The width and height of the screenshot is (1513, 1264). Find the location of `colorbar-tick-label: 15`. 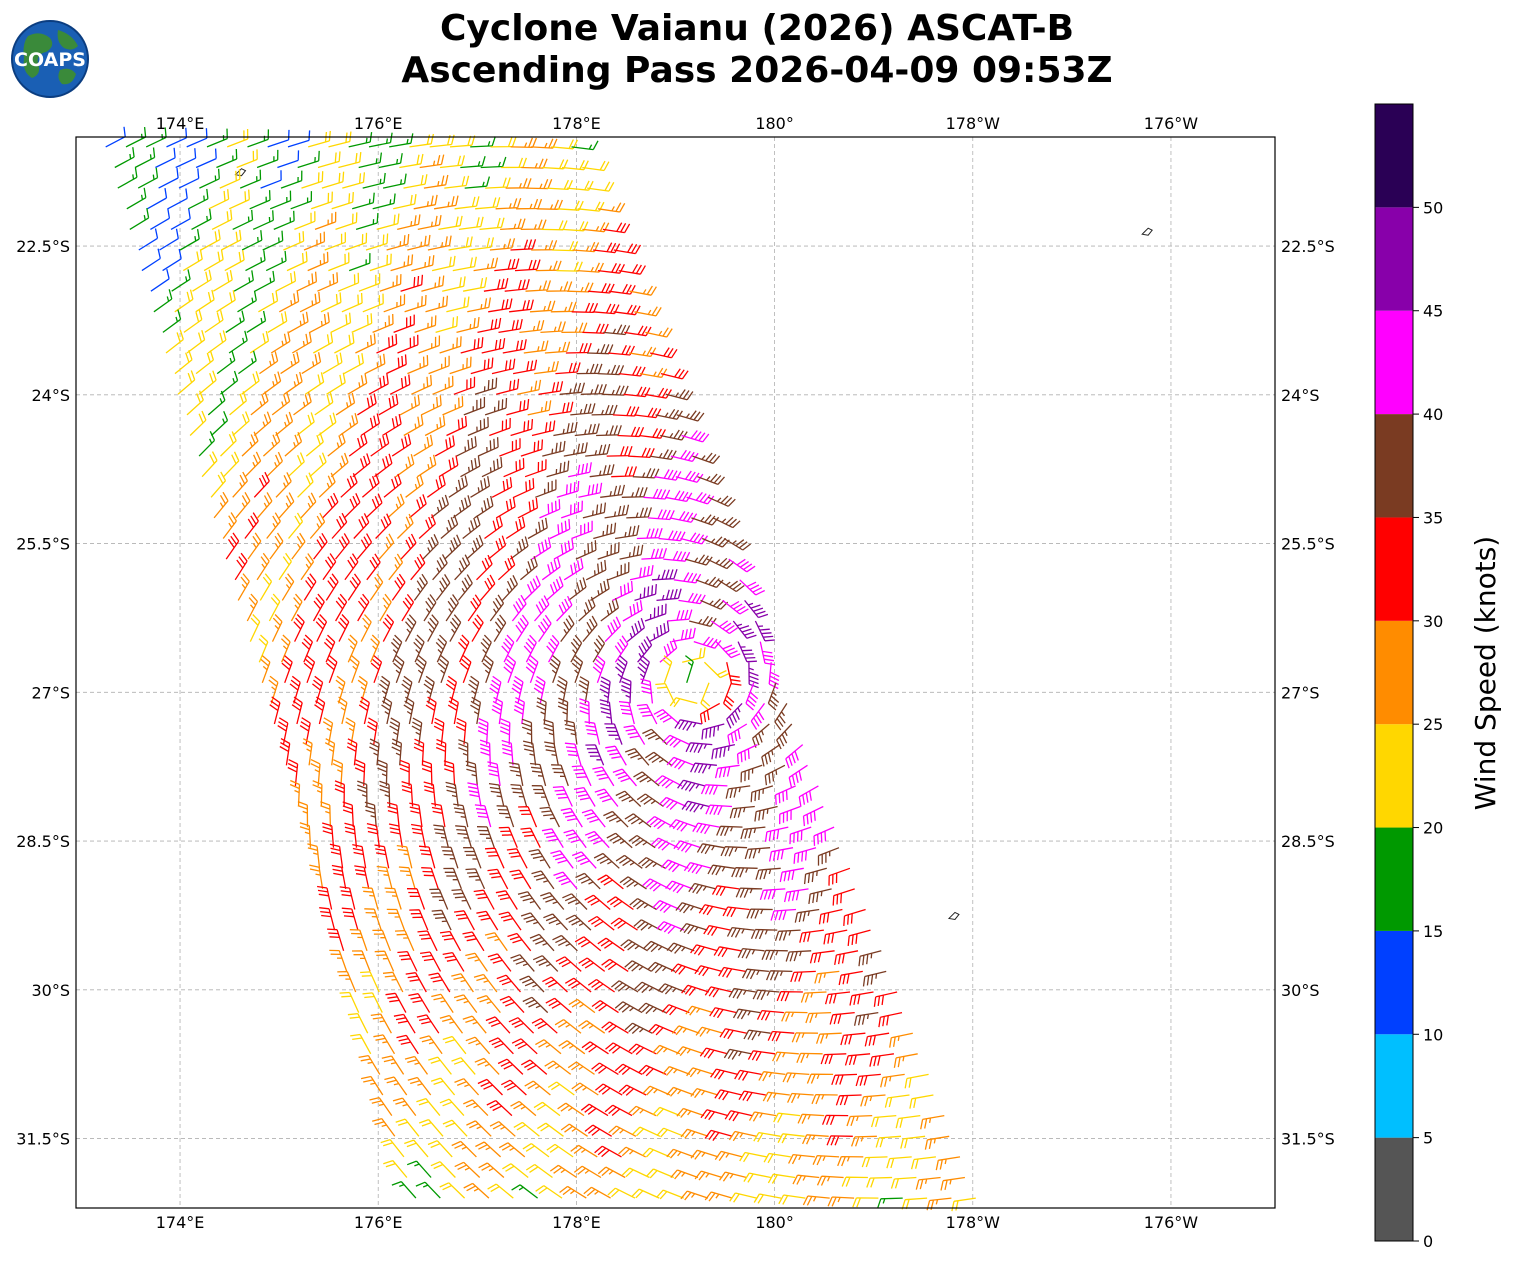

colorbar-tick-label: 15 is located at coordinates (1433, 931).